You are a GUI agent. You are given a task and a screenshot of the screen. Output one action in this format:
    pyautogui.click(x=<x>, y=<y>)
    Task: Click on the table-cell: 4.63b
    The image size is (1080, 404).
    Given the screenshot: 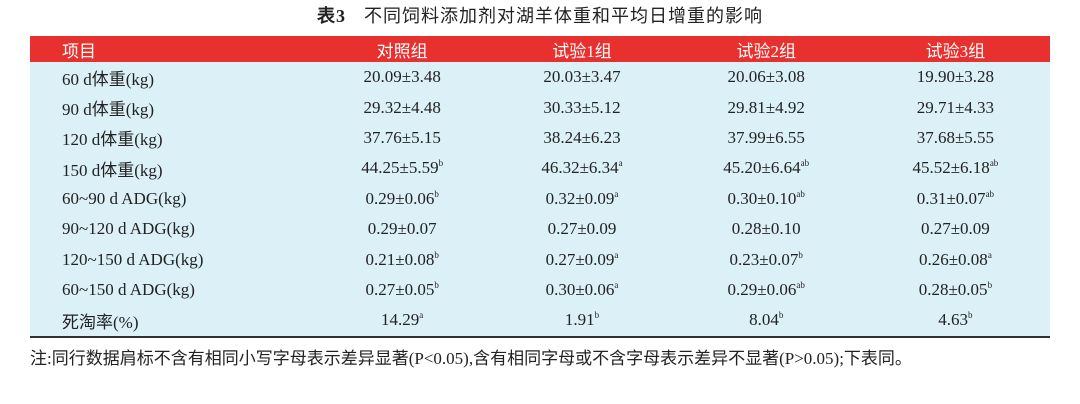 What is the action you would take?
    pyautogui.click(x=955, y=321)
    